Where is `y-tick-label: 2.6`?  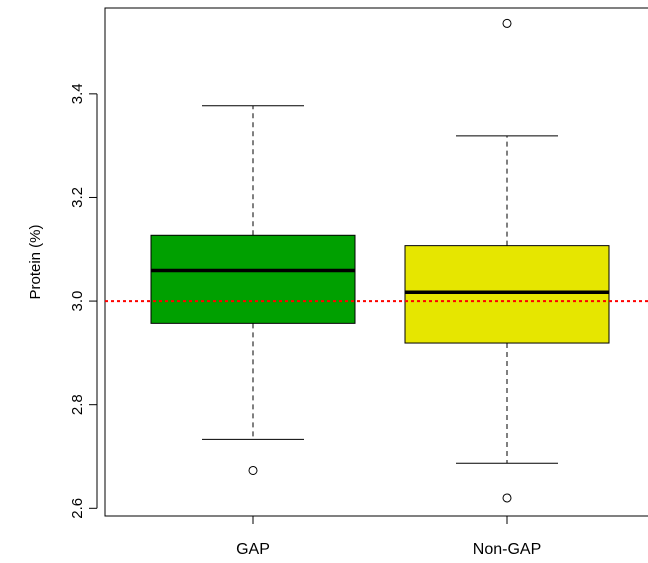
y-tick-label: 2.6 is located at coordinates (77, 508).